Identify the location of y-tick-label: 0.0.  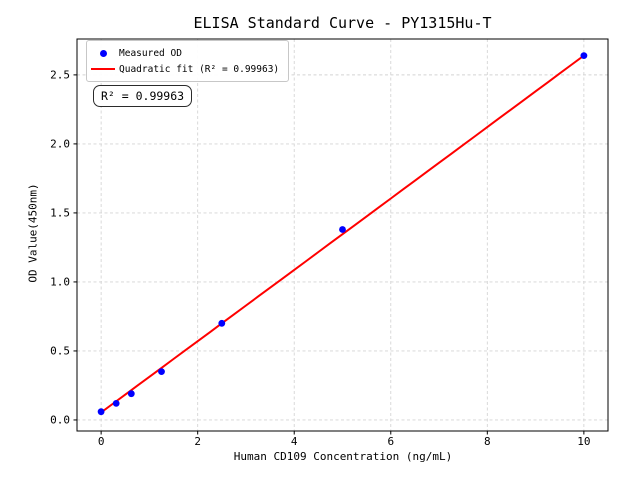
(60, 419).